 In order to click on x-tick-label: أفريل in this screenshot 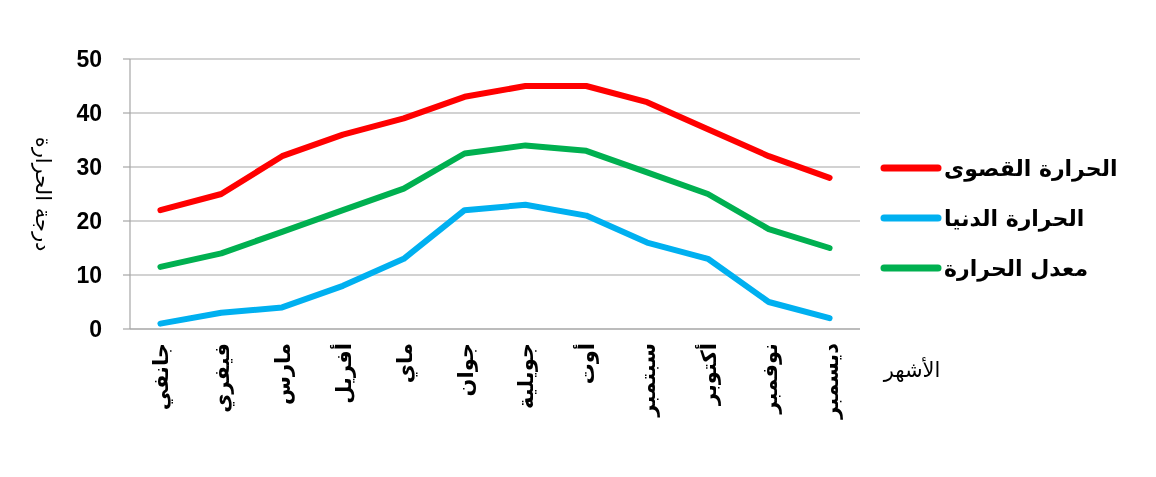, I will do `click(342, 373)`.